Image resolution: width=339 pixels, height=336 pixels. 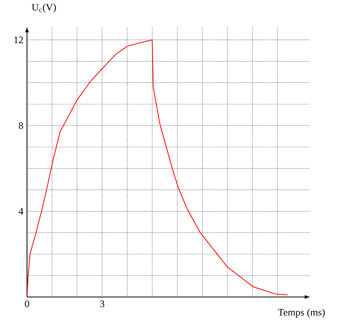 I want to click on y-tick-label: 12, so click(x=18, y=40).